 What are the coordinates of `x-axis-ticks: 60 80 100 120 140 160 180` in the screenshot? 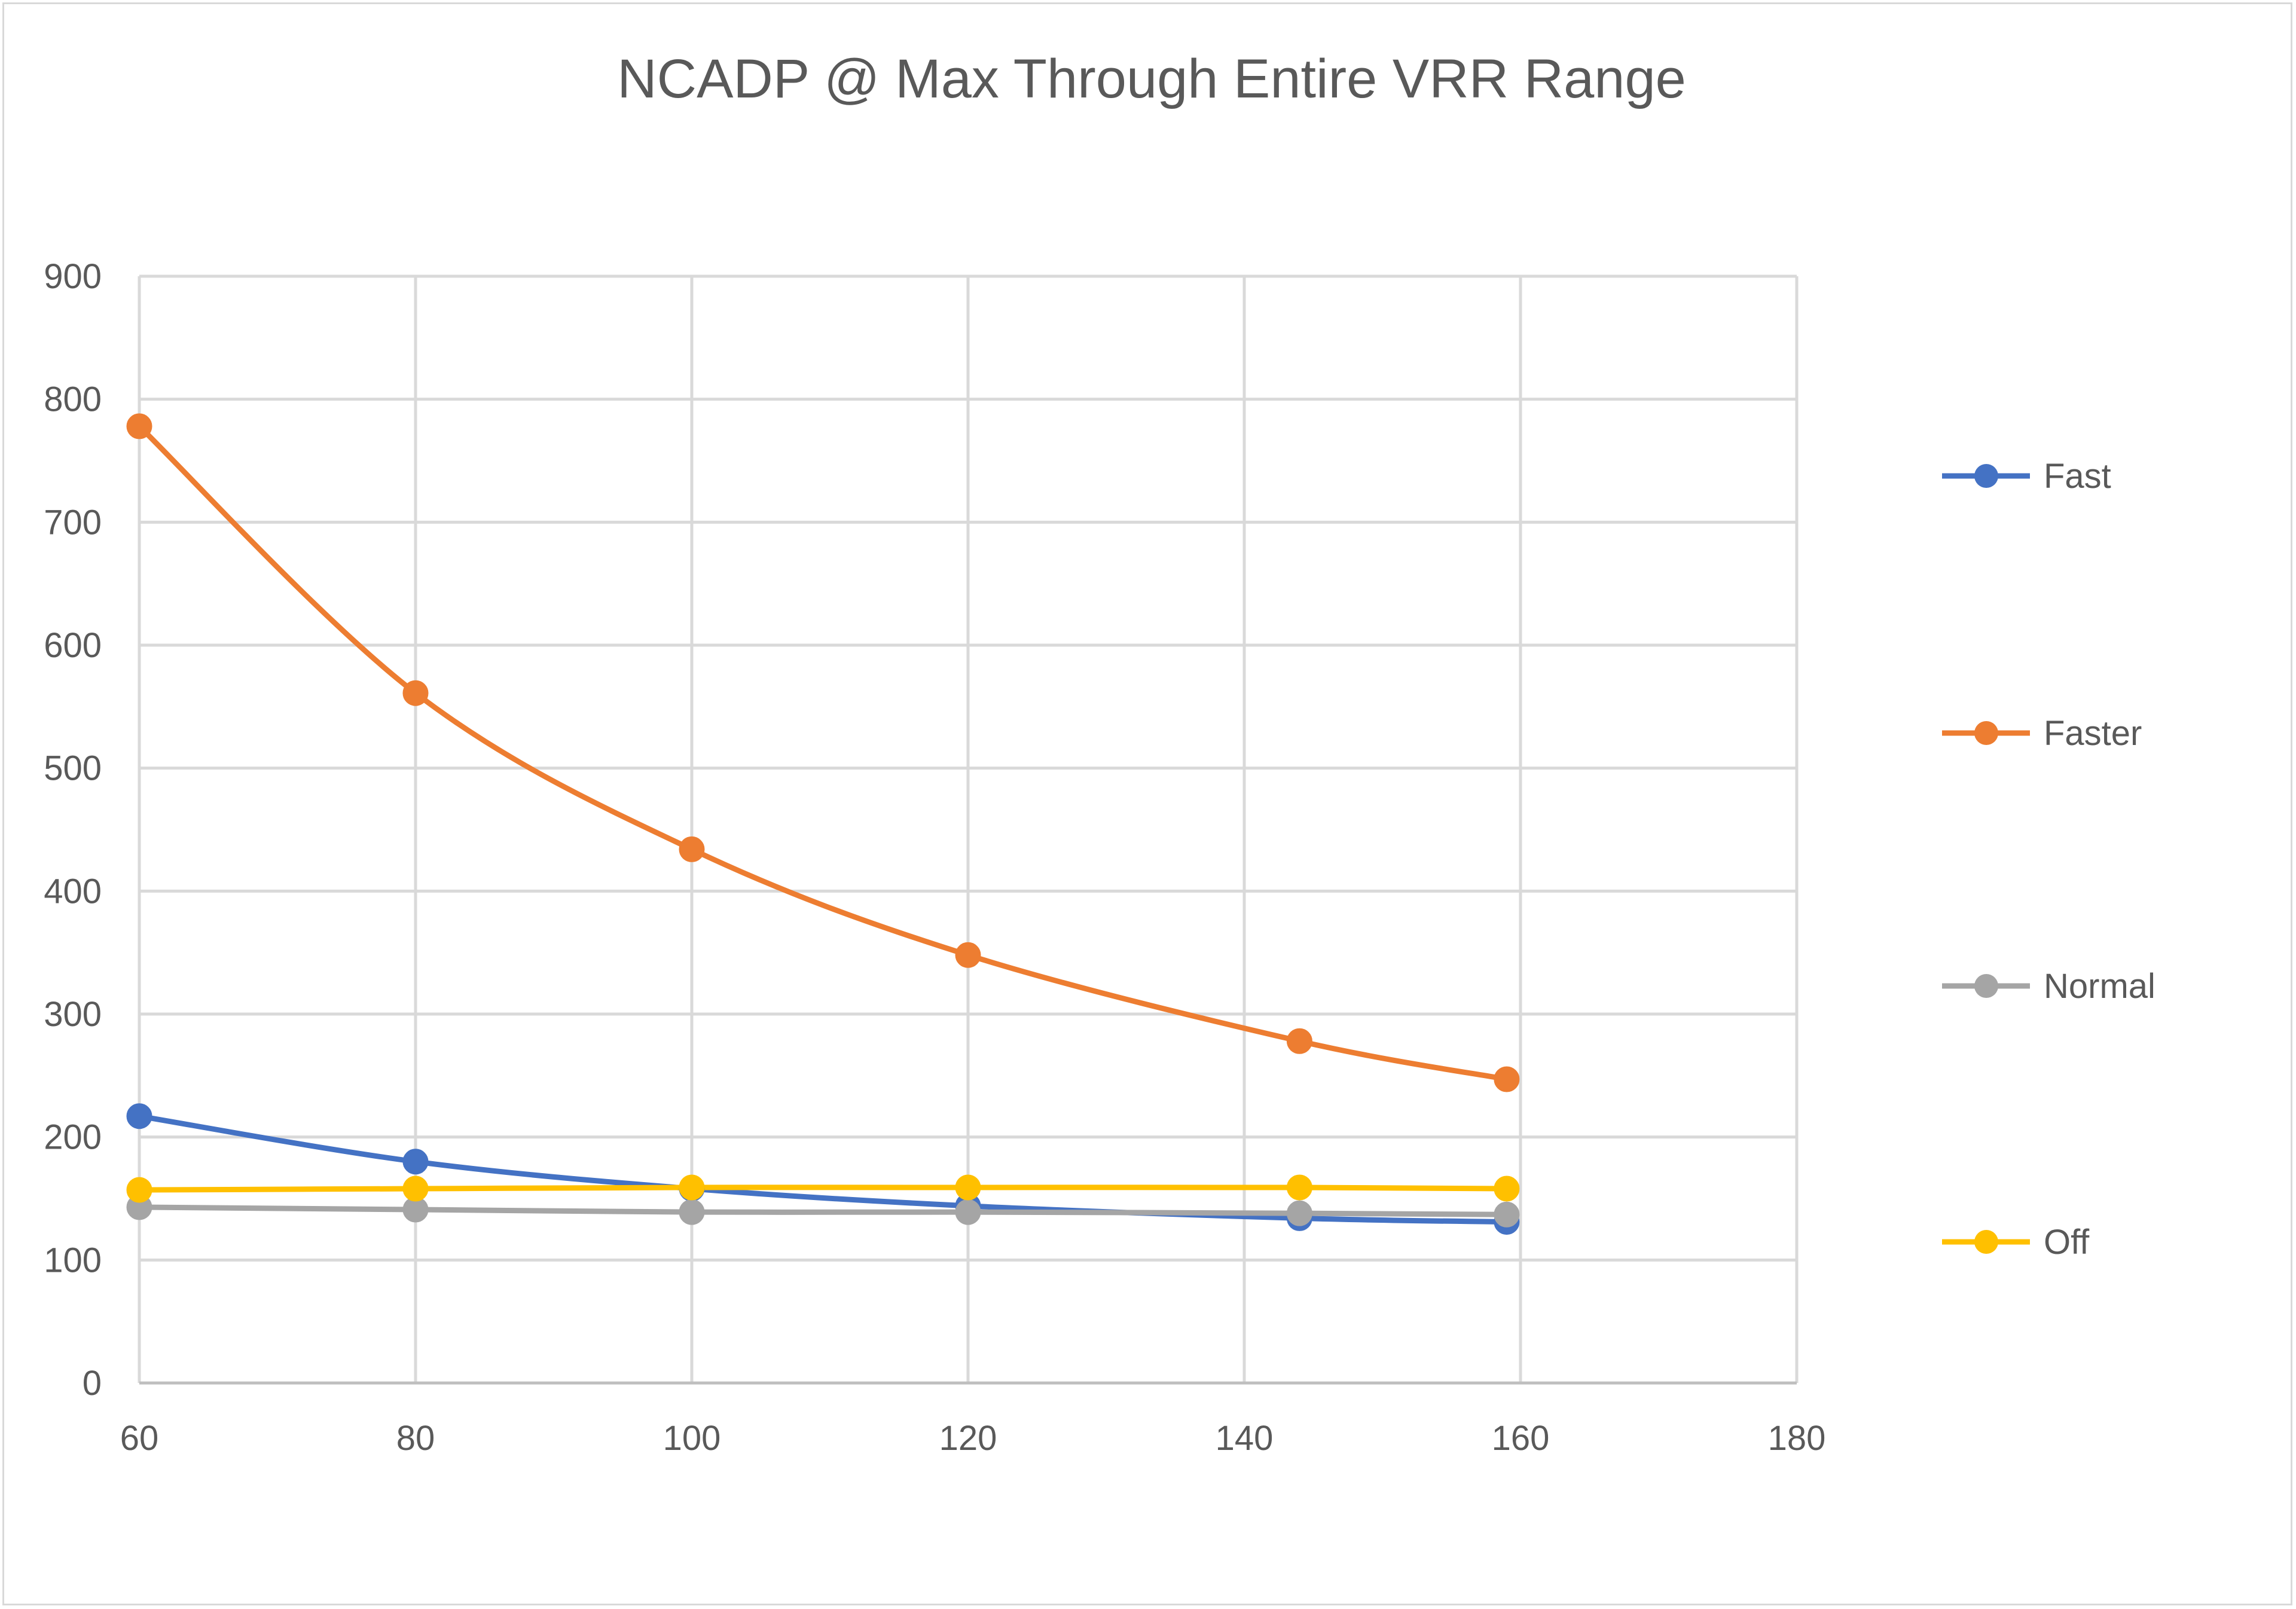 It's located at (973, 1438).